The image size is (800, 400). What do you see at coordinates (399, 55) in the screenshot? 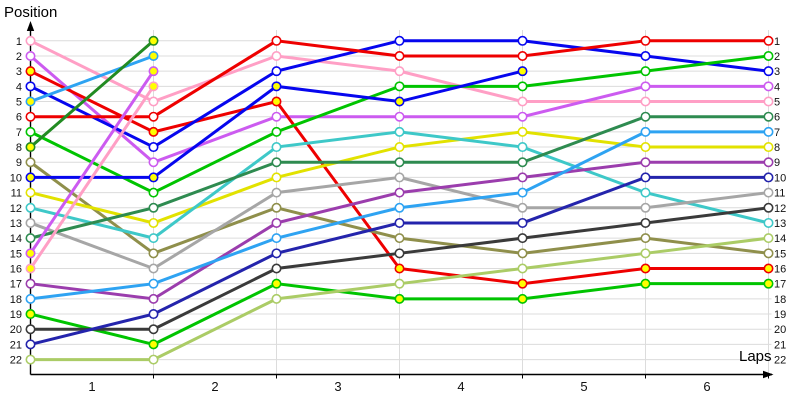
I see `marker-car-start-p6-col3` at bounding box center [399, 55].